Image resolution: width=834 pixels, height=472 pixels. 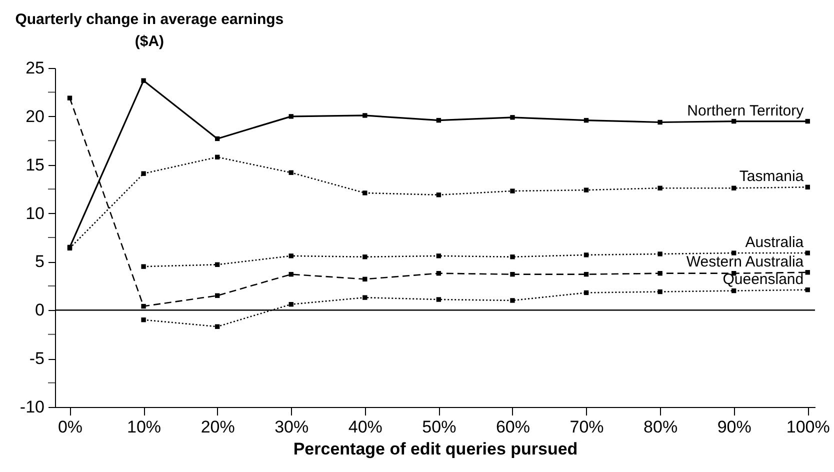 What do you see at coordinates (745, 261) in the screenshot?
I see `series-label: Western Australia` at bounding box center [745, 261].